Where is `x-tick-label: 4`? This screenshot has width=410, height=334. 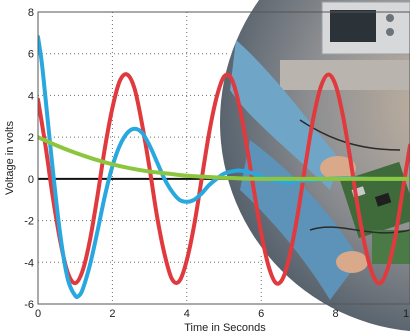
x-tick-label: 4 is located at coordinates (187, 314).